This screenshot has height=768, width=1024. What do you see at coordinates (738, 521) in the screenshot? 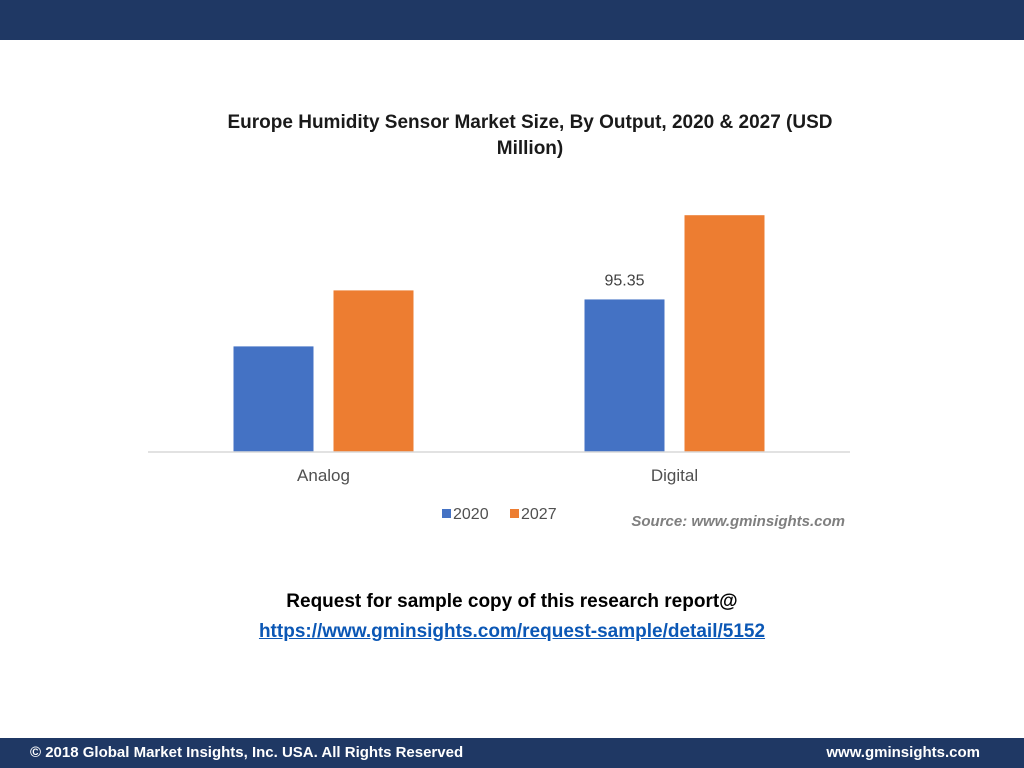
I see `chart-source: Source: www.gminsights.com` at bounding box center [738, 521].